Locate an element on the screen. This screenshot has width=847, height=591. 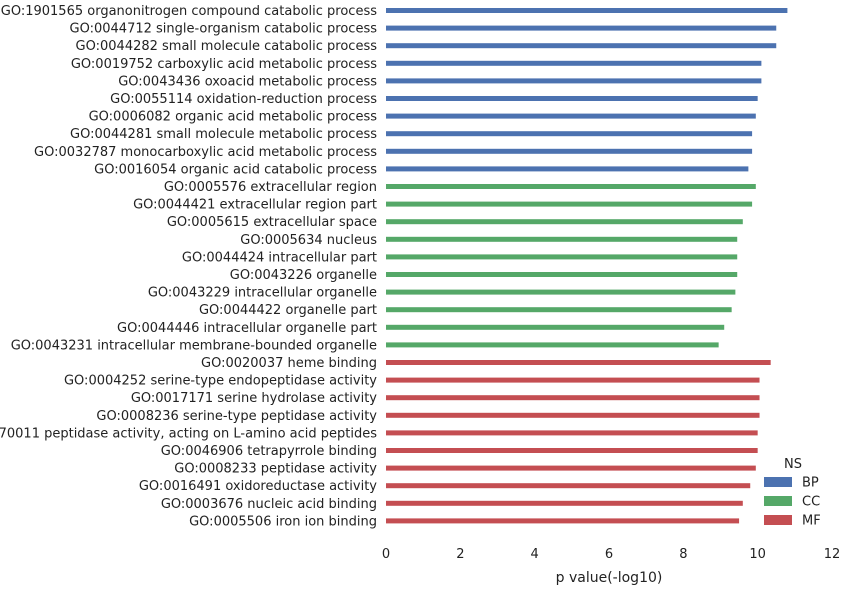
category-label: GO:0044422 organelle part is located at coordinates (288, 310).